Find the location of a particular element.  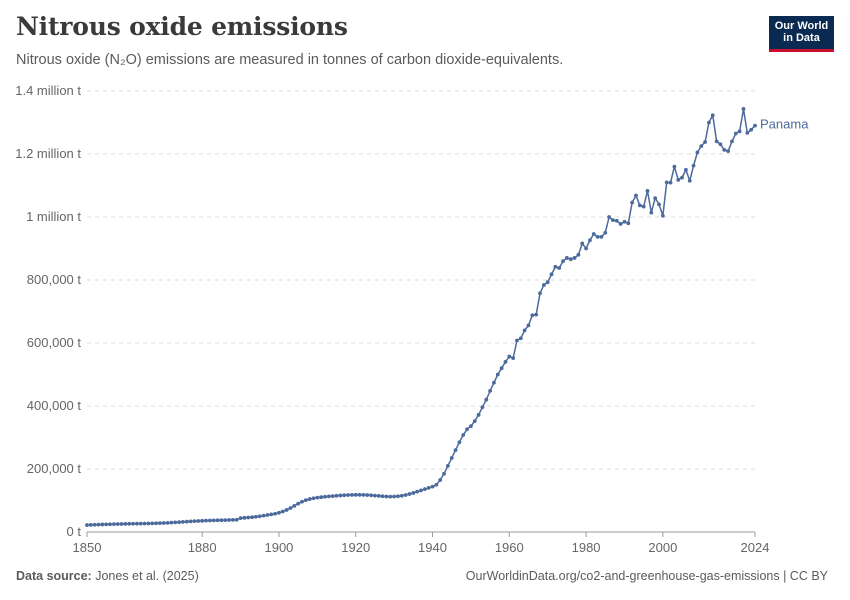

data-source-label: Data source: is located at coordinates (54, 576).